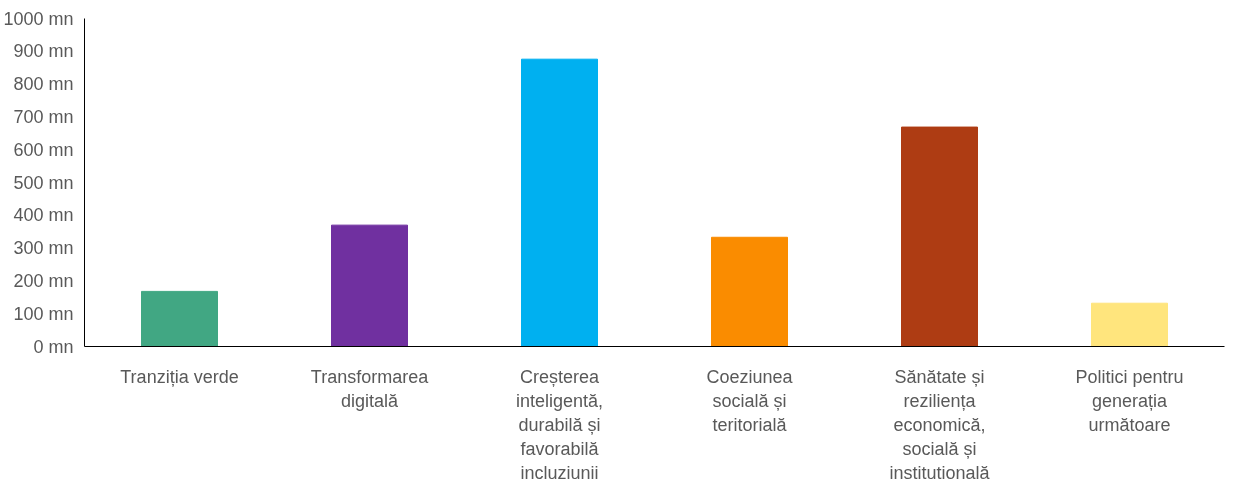 This screenshot has height=490, width=1236. Describe the element at coordinates (940, 424) in the screenshot. I see `x-tick-label: Sănătate și reziliența economică, socială și institutională` at that location.